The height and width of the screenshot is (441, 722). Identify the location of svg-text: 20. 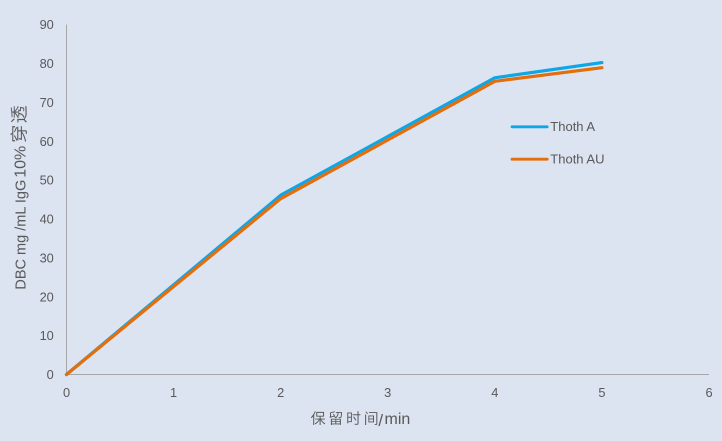
(47, 296).